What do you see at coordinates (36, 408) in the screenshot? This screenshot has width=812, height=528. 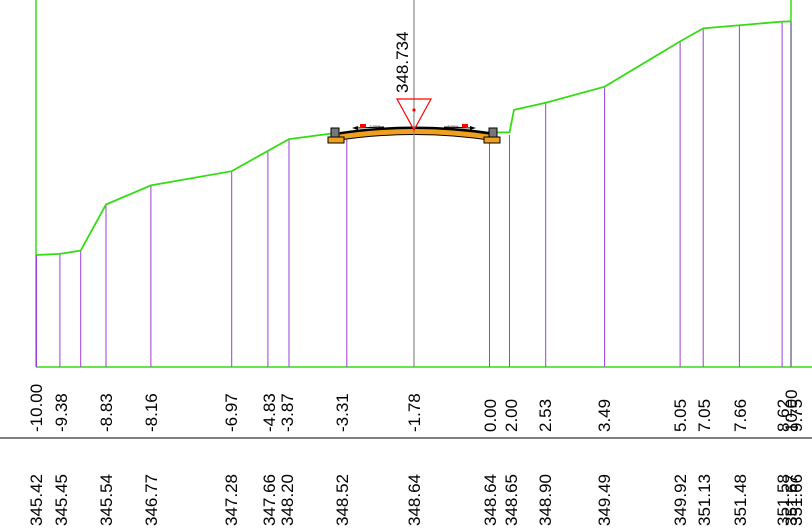 I see `offset-label: -10.00` at bounding box center [36, 408].